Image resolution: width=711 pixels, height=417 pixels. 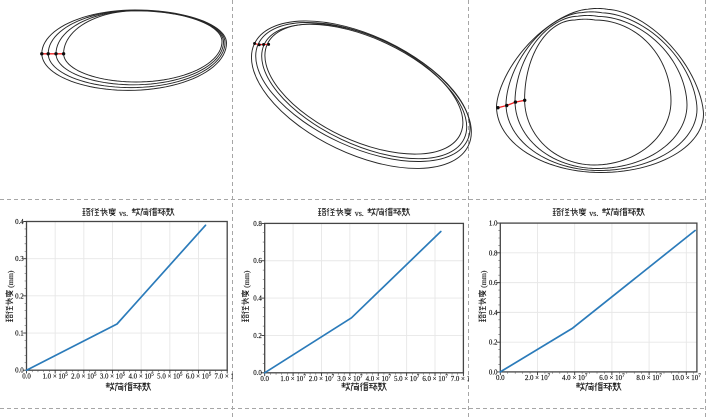 What do you see at coordinates (464, 379) in the screenshot?
I see `svg-text: 7.0 × 10⁷` at bounding box center [464, 379].